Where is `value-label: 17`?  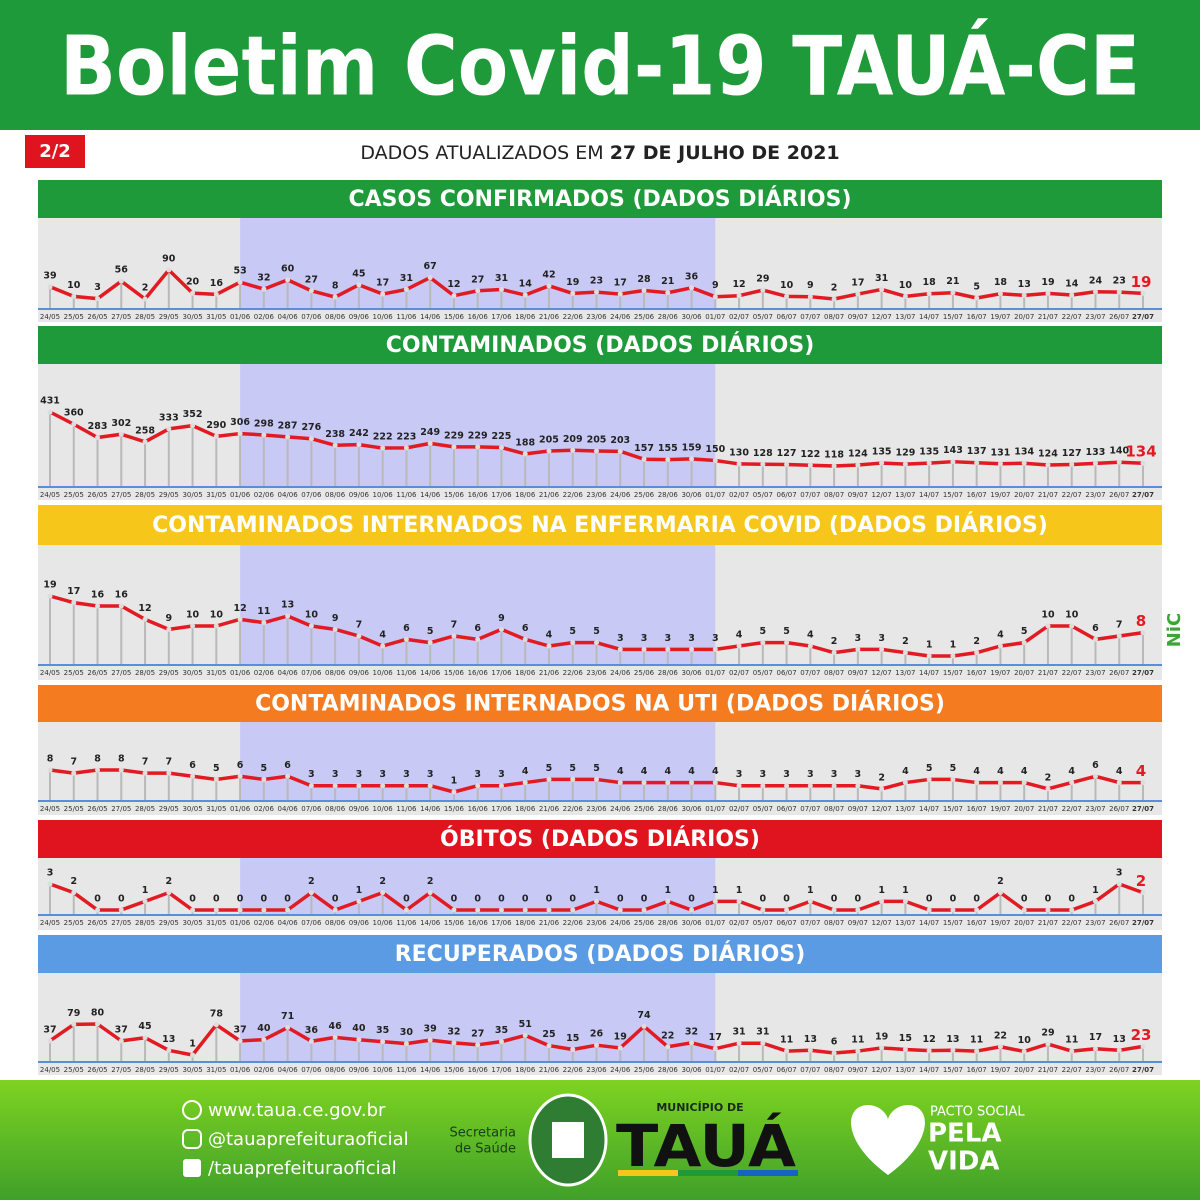
value-label: 17 is located at coordinates (715, 1037).